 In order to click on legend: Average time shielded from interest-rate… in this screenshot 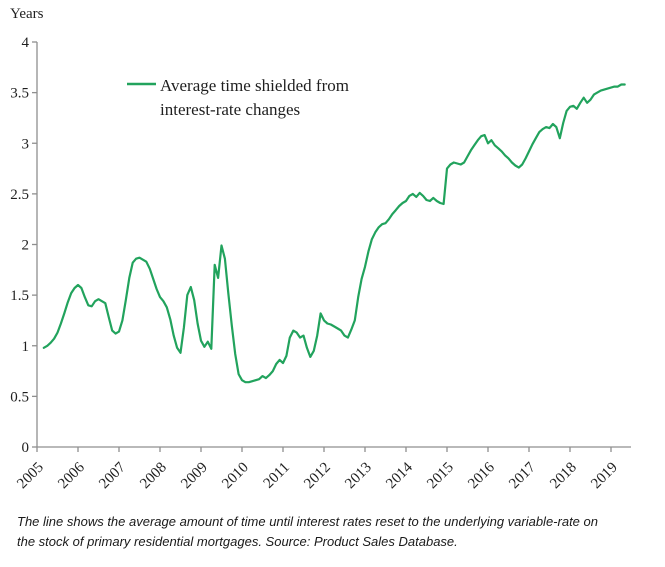, I will do `click(238, 97)`.